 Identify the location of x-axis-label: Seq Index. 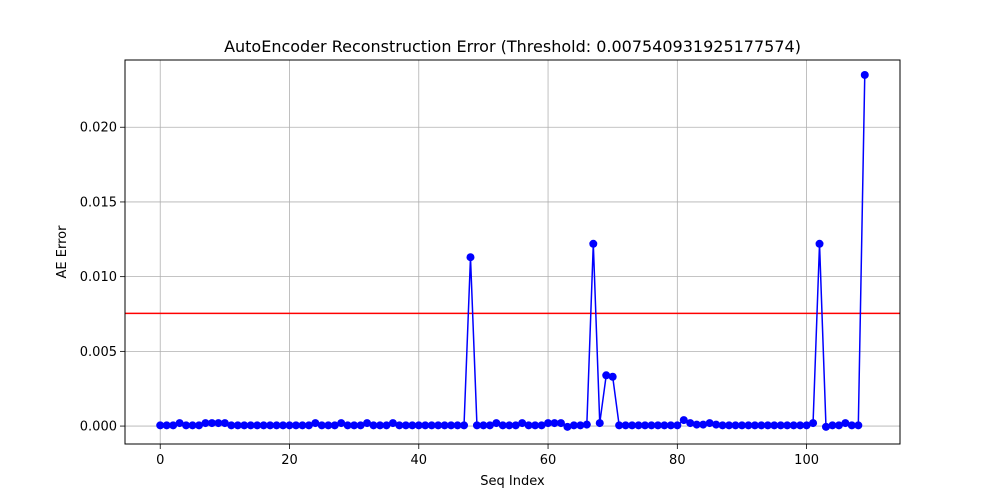
(512, 481).